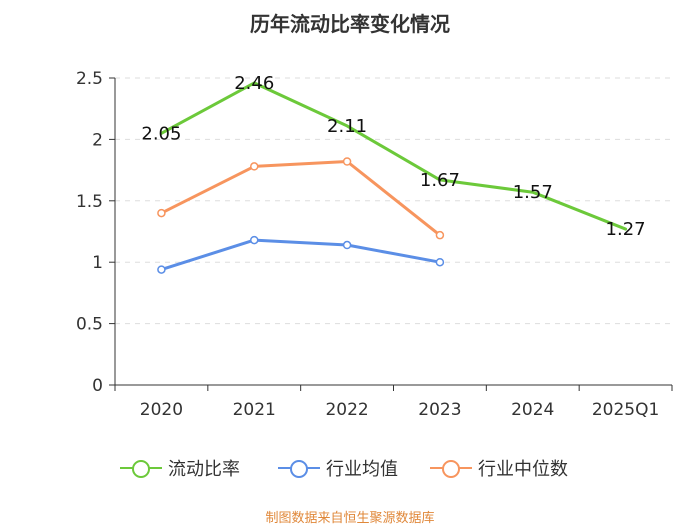 The image size is (700, 526). What do you see at coordinates (347, 126) in the screenshot?
I see `data-label: 2.11` at bounding box center [347, 126].